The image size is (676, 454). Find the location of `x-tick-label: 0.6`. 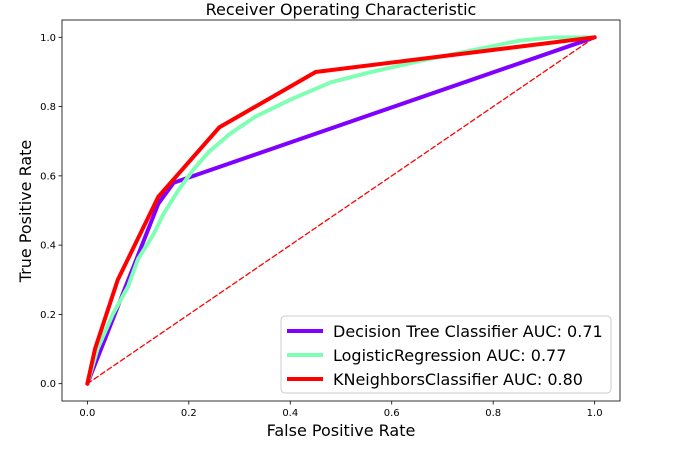

x-tick-label: 0.6 is located at coordinates (392, 413).